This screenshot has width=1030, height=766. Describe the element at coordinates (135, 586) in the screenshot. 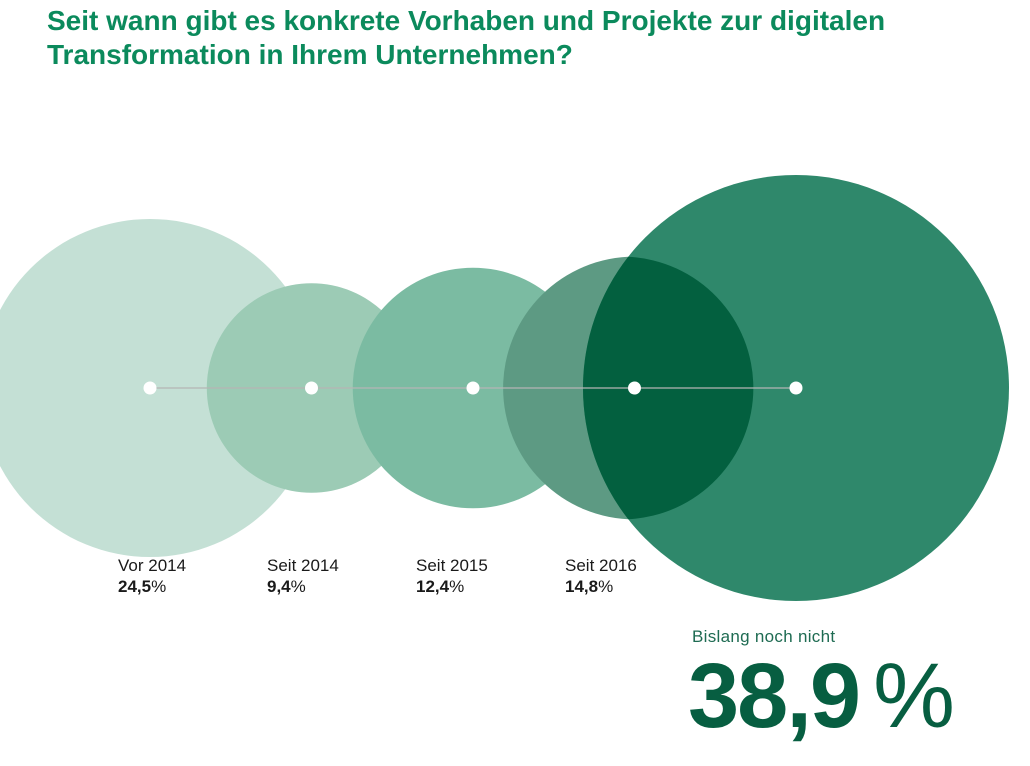

I see `value-number: 24,5` at that location.